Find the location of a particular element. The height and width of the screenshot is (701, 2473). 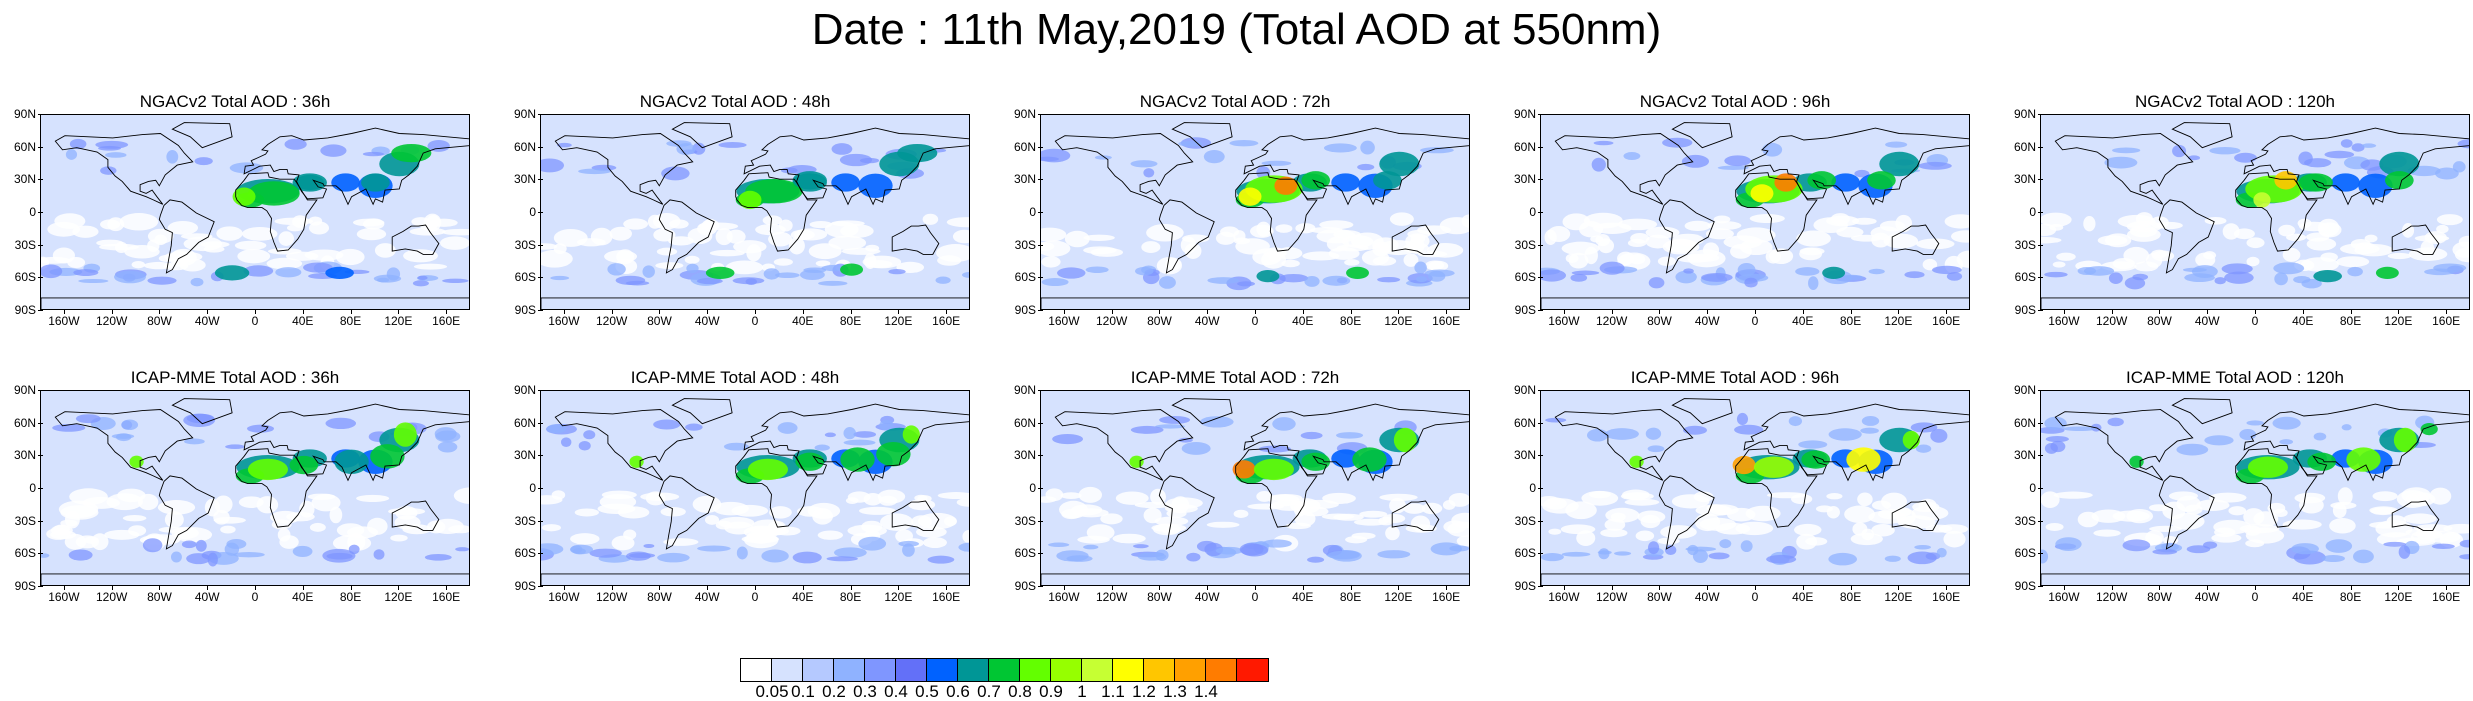

panel-title: ICAP-MME Total AOD : 36h is located at coordinates (235, 377).